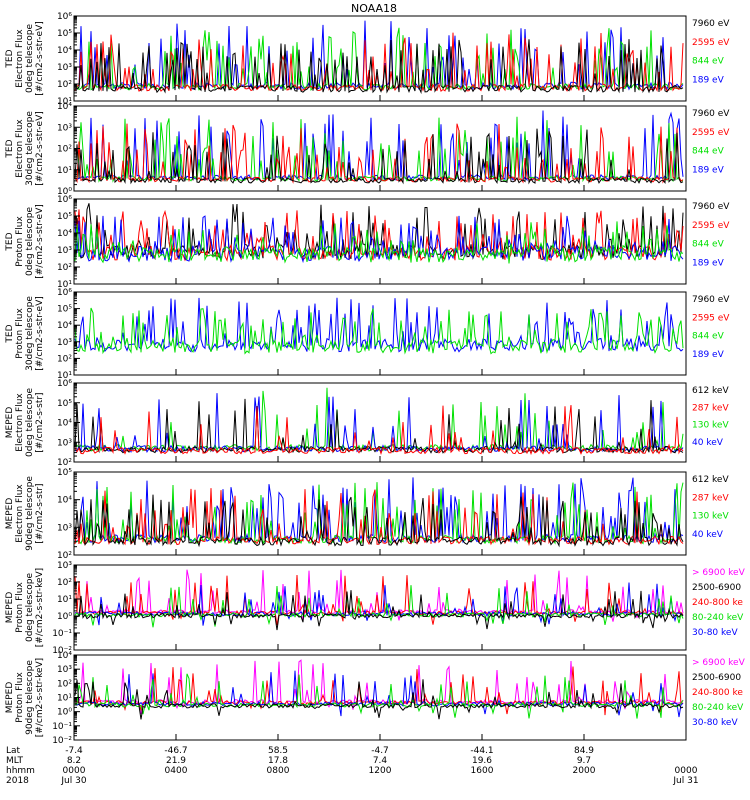 The width and height of the screenshot is (750, 800). Describe the element at coordinates (40, 607) in the screenshot. I see `panel-7-ylabel-line: [#/cm2-s-str-keV]` at that location.